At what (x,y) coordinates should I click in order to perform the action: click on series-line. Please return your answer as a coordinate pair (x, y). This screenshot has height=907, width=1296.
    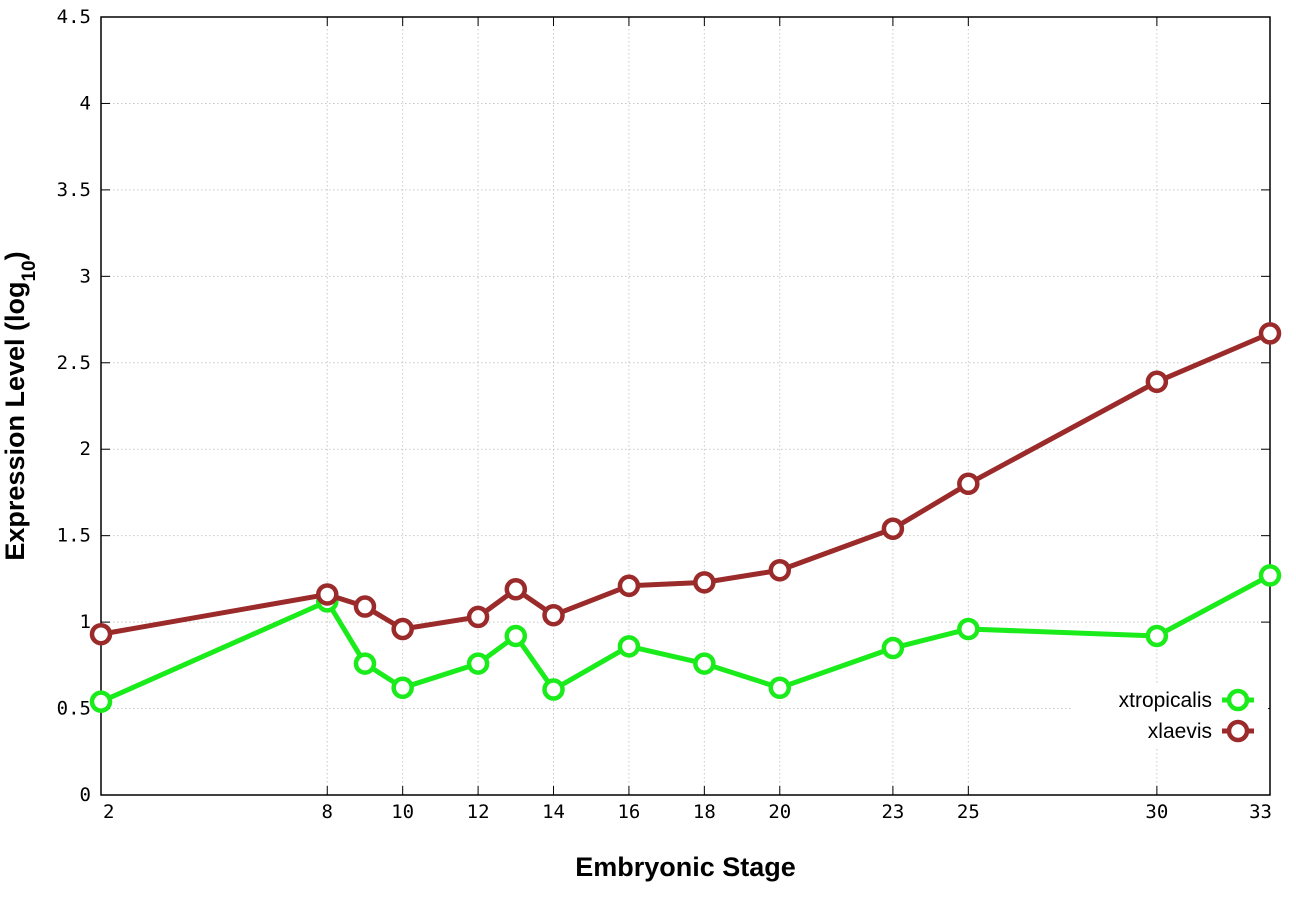
    Looking at the image, I should click on (685, 638).